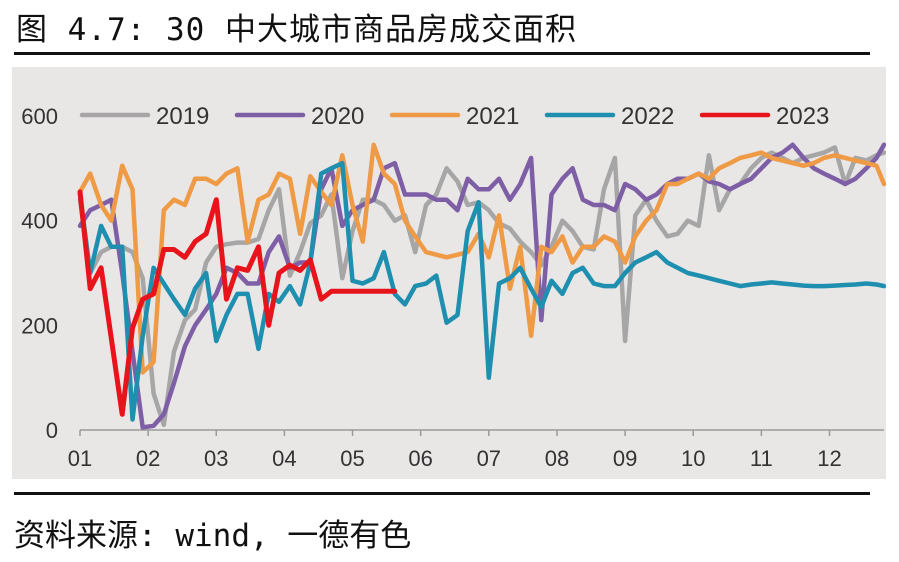 The image size is (899, 562). What do you see at coordinates (625, 458) in the screenshot?
I see `x-tick-label: 09` at bounding box center [625, 458].